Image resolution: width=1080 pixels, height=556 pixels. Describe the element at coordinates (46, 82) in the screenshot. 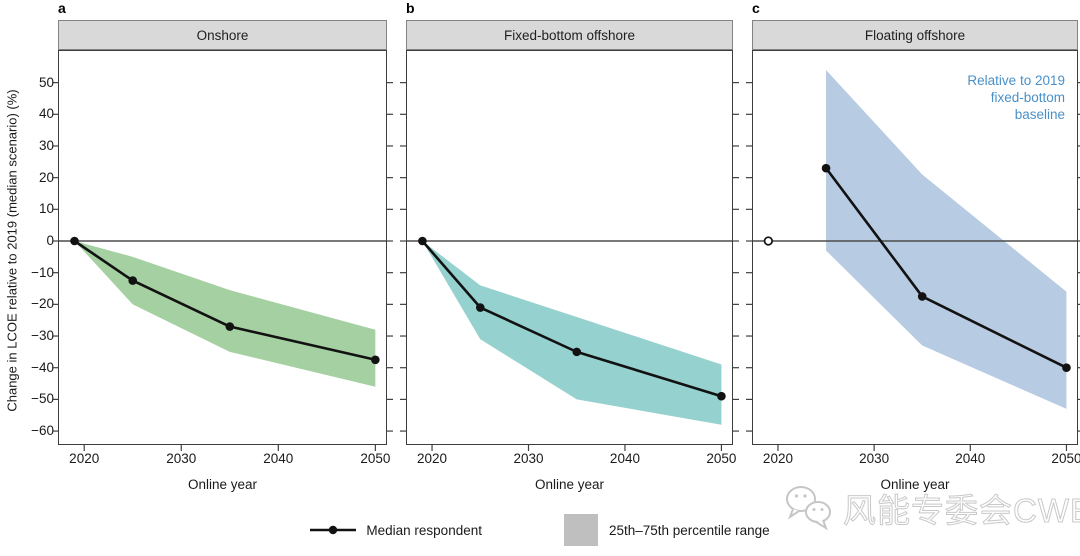

I see `y-tick-label: 50` at that location.